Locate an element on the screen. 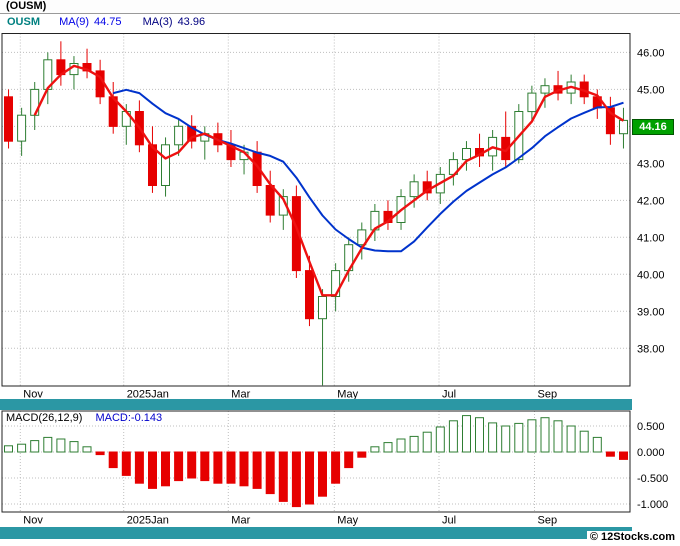 The width and height of the screenshot is (680, 546). last-price-badge: 44.16 is located at coordinates (653, 127).